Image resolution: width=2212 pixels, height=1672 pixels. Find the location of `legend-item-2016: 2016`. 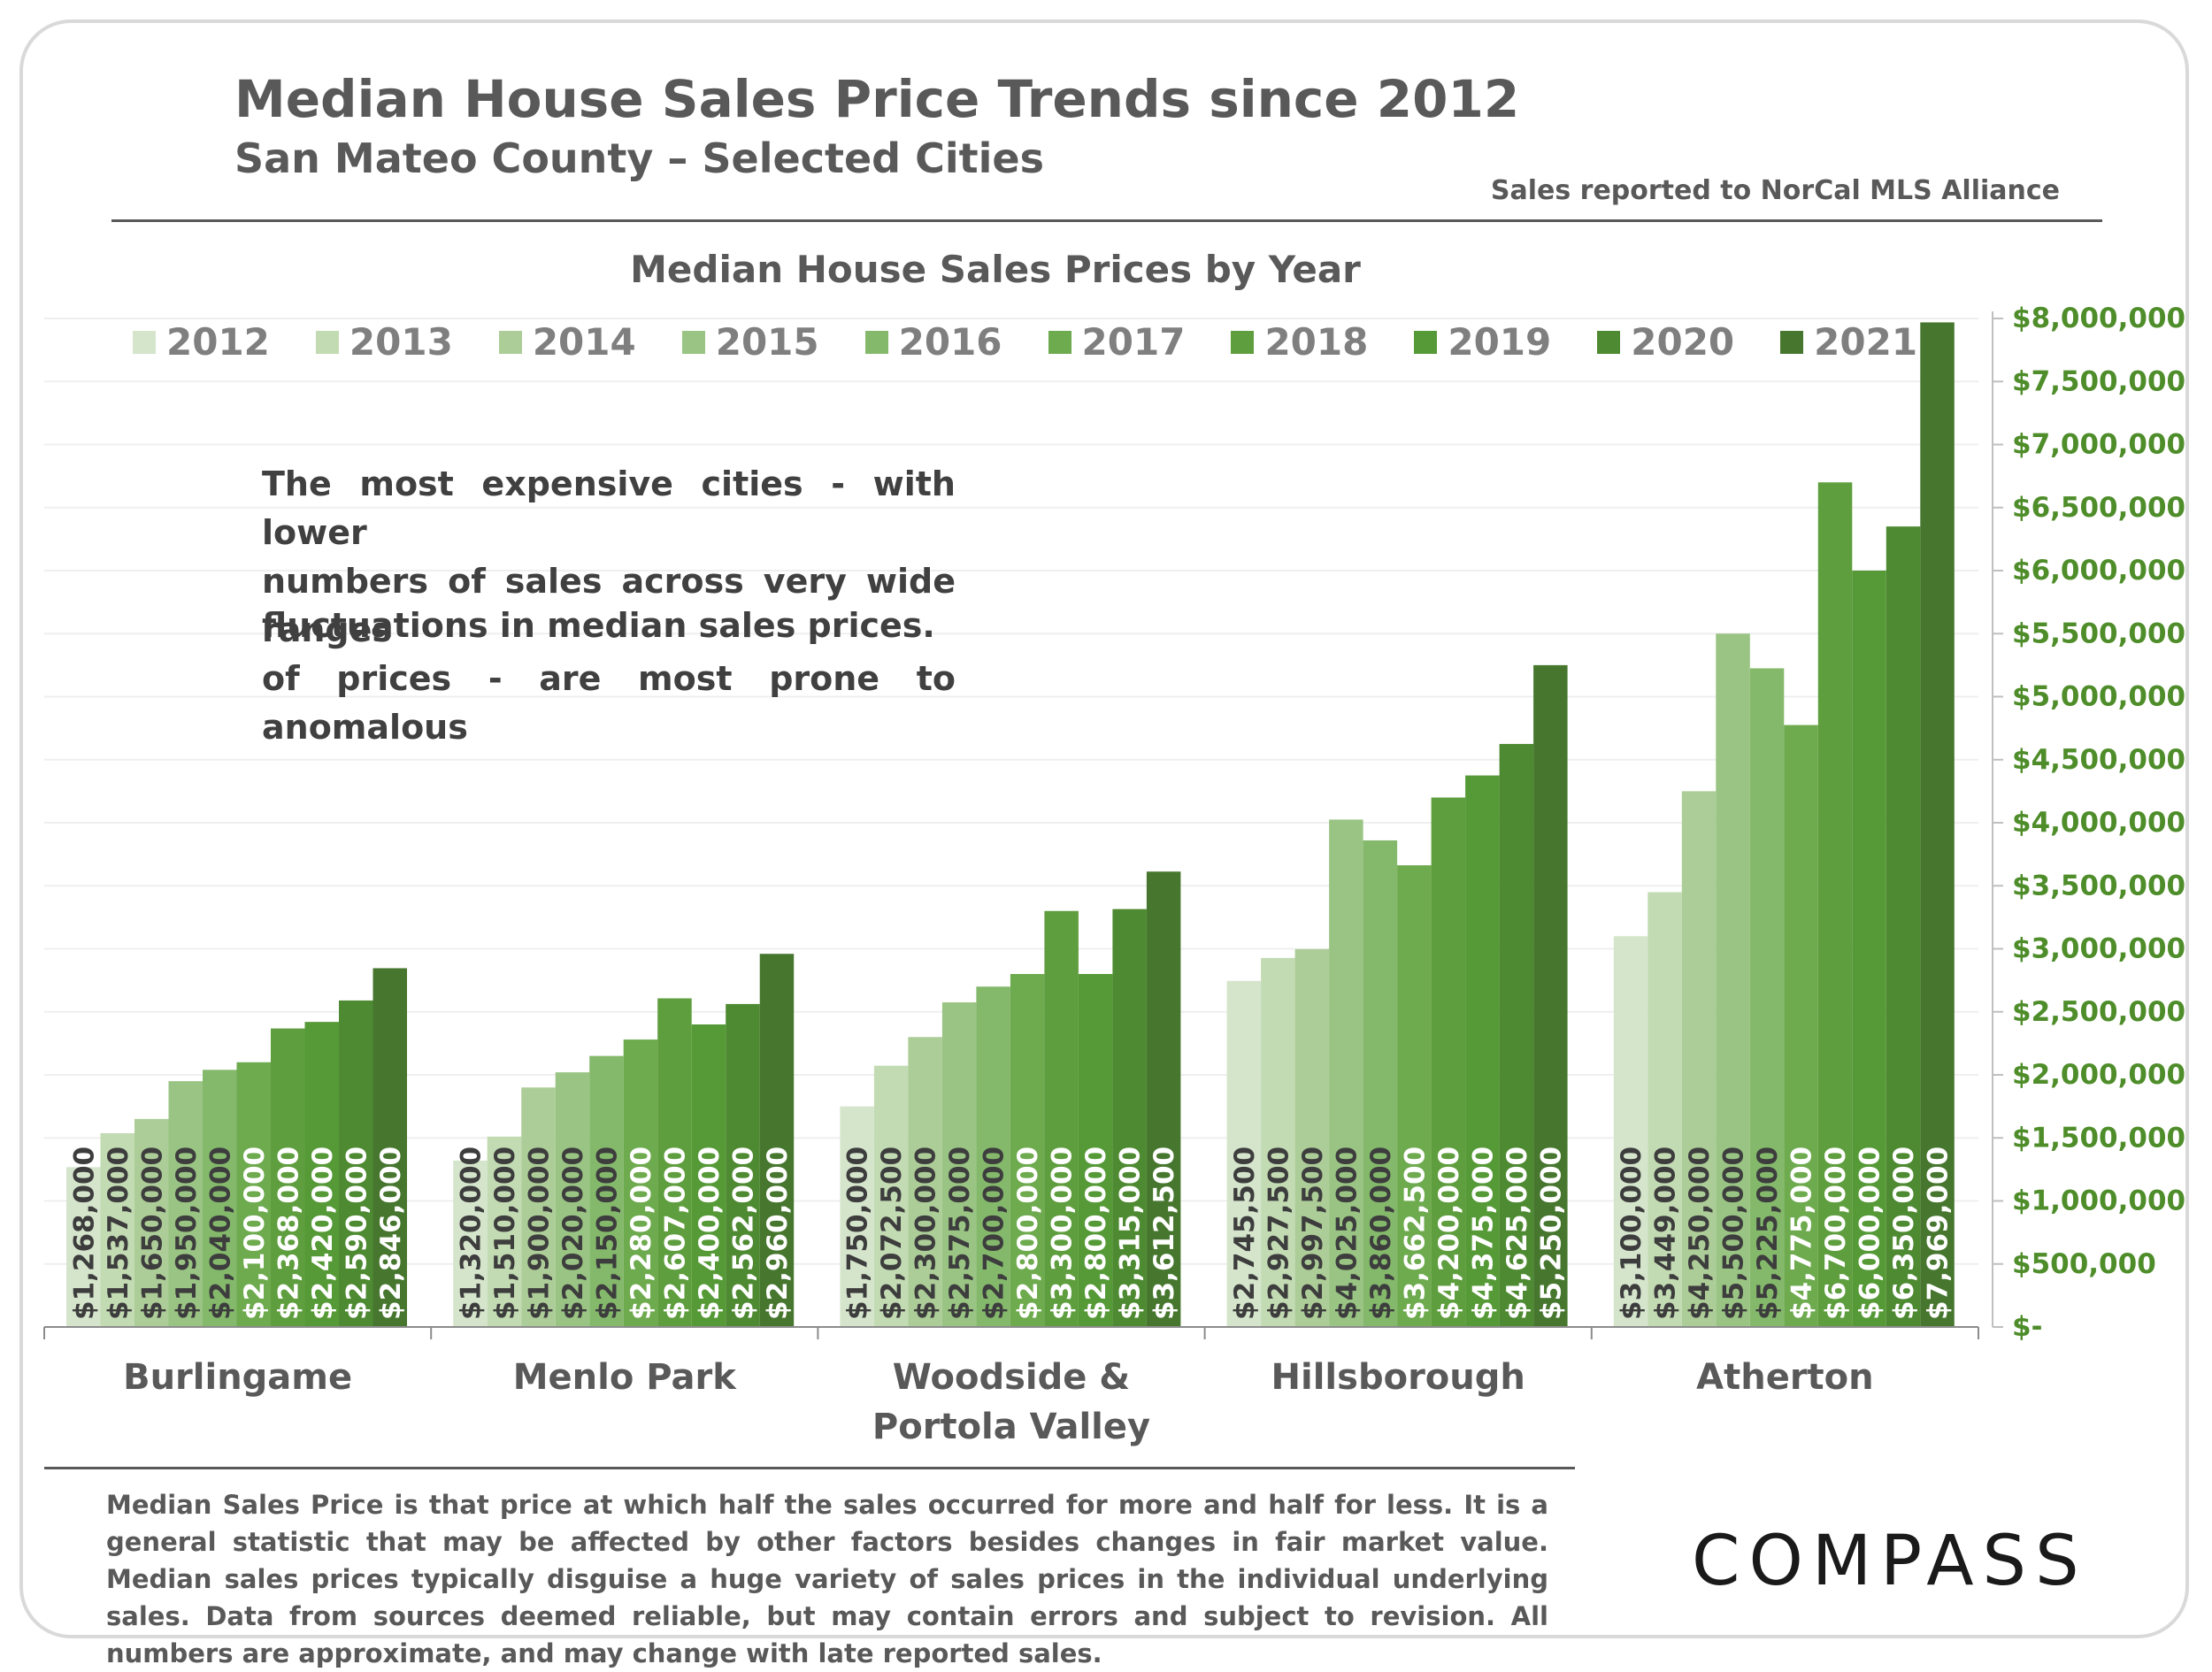

legend-item-2016: 2016 is located at coordinates (933, 342).